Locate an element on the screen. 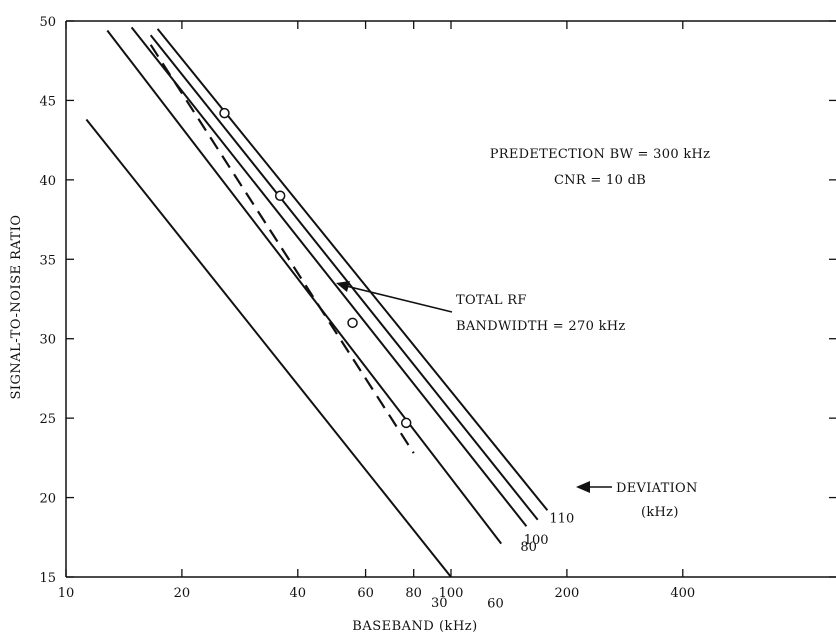 The width and height of the screenshot is (836, 638). total-rf-label: TOTAL RF is located at coordinates (491, 300).